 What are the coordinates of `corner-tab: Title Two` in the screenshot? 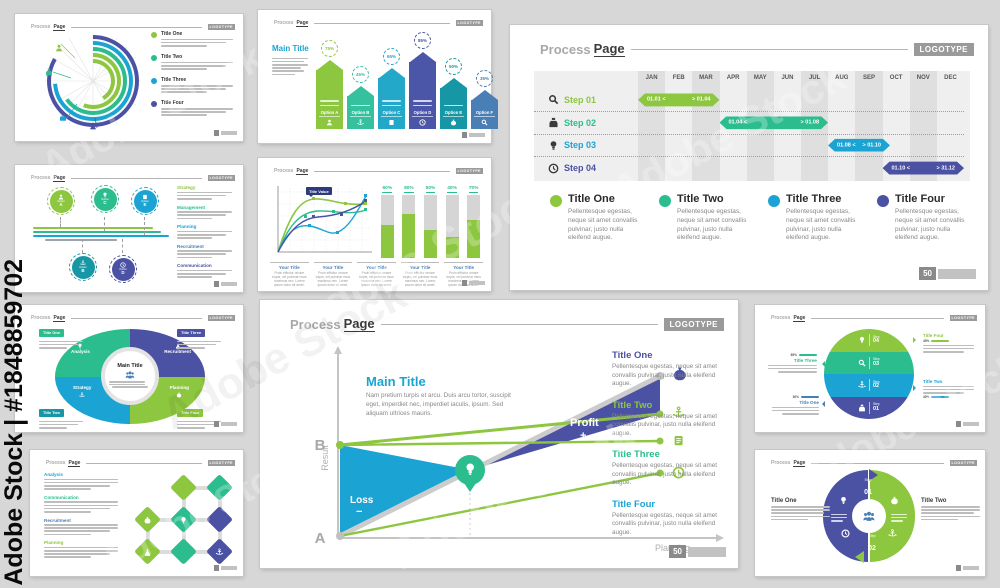 It's located at (62, 415).